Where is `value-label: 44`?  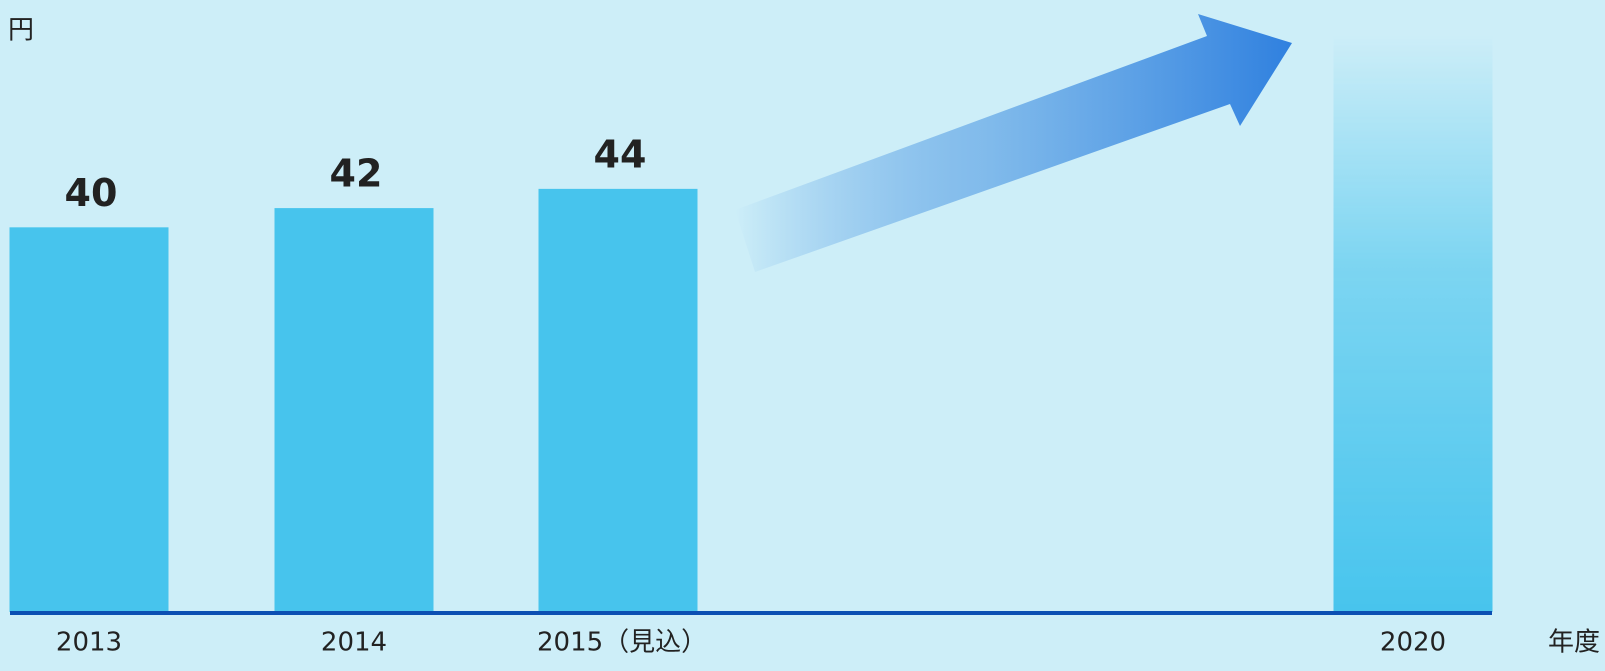
value-label: 44 is located at coordinates (620, 154).